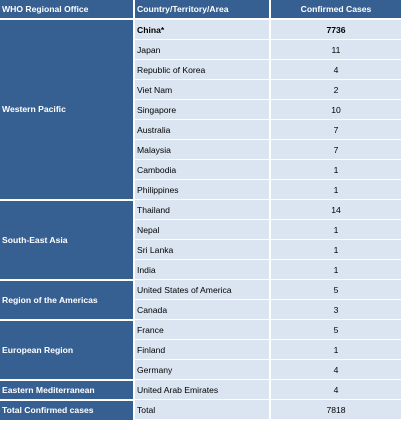 Image resolution: width=401 pixels, height=422 pixels. What do you see at coordinates (335, 49) in the screenshot?
I see `cases-cell: 11` at bounding box center [335, 49].